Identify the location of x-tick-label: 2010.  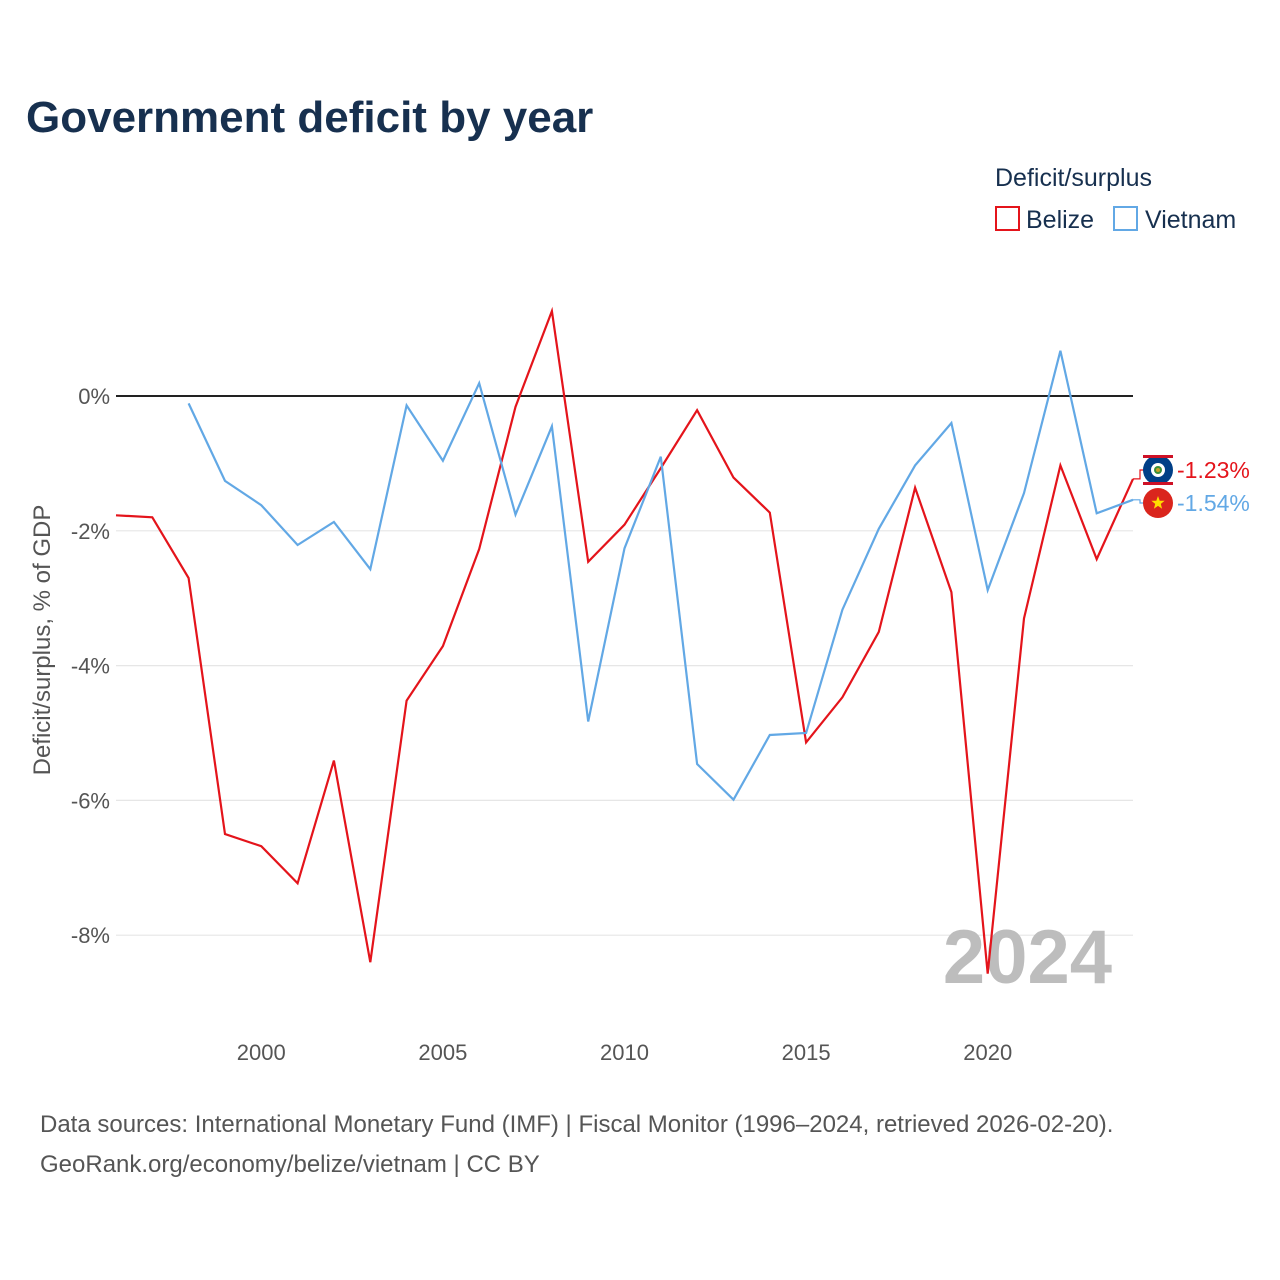
(624, 1052).